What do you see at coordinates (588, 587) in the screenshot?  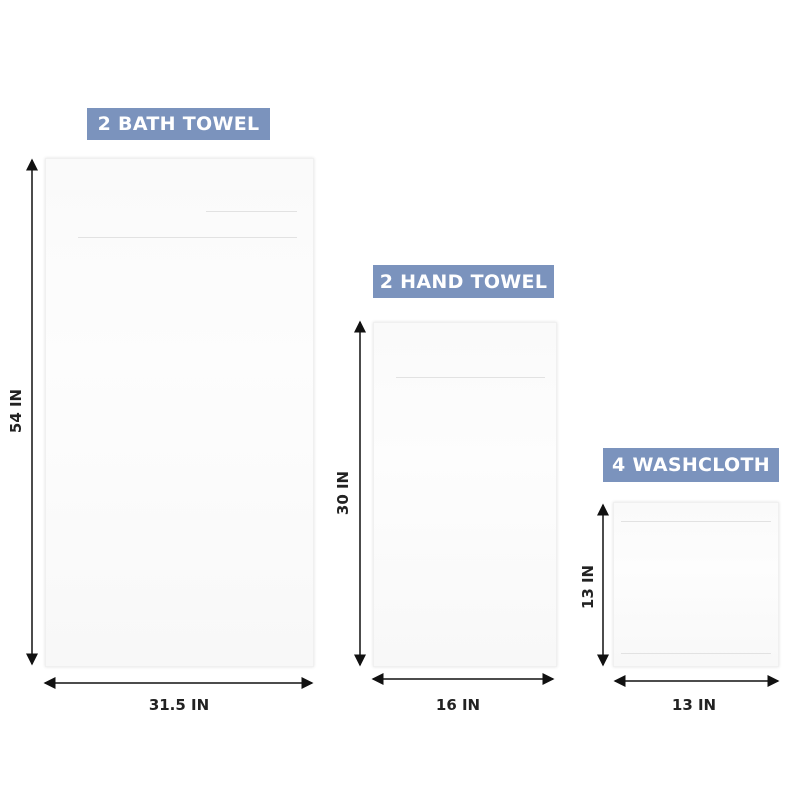 I see `wash-height-text: 13 IN` at bounding box center [588, 587].